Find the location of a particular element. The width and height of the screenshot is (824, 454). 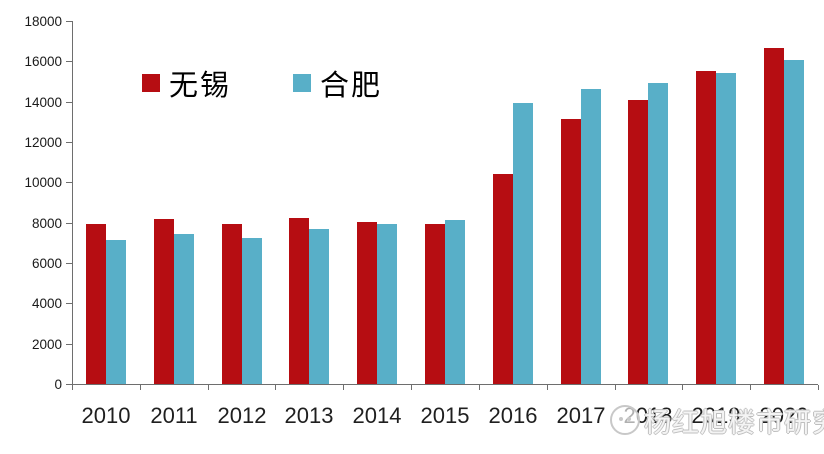

bar-无锡-2011 is located at coordinates (164, 301).